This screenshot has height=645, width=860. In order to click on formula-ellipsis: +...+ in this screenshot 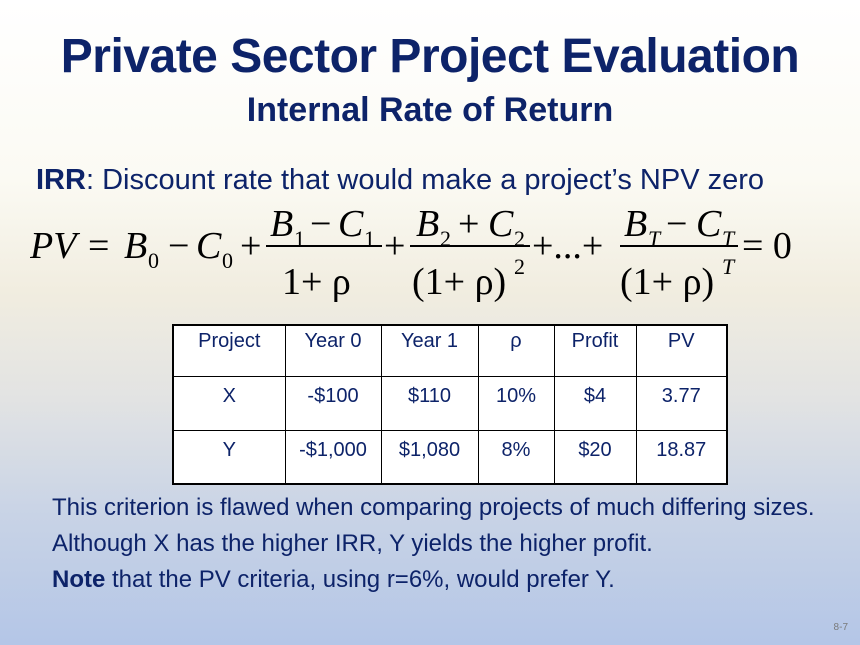, I will do `click(567, 246)`.